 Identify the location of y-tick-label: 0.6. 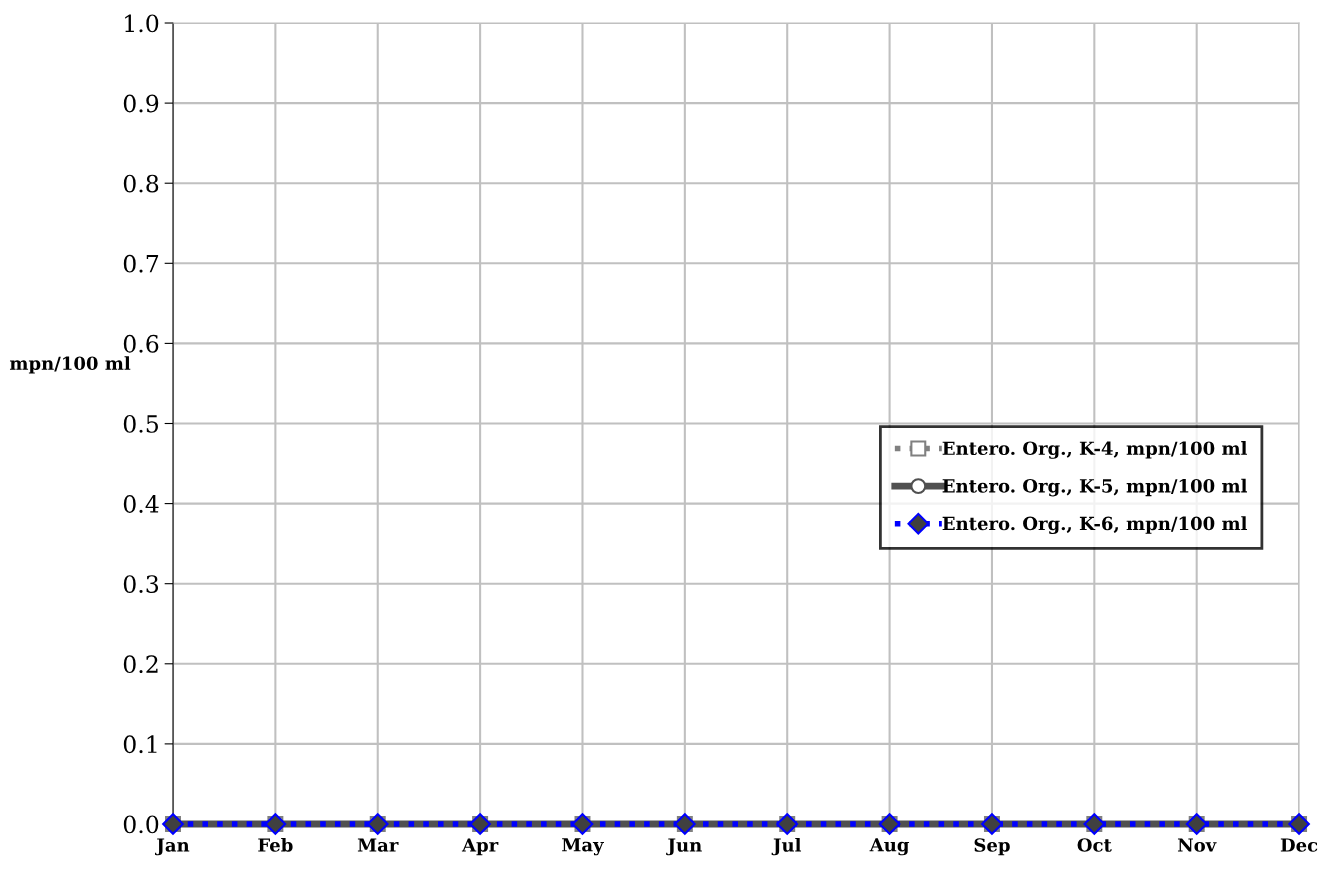
(141, 343).